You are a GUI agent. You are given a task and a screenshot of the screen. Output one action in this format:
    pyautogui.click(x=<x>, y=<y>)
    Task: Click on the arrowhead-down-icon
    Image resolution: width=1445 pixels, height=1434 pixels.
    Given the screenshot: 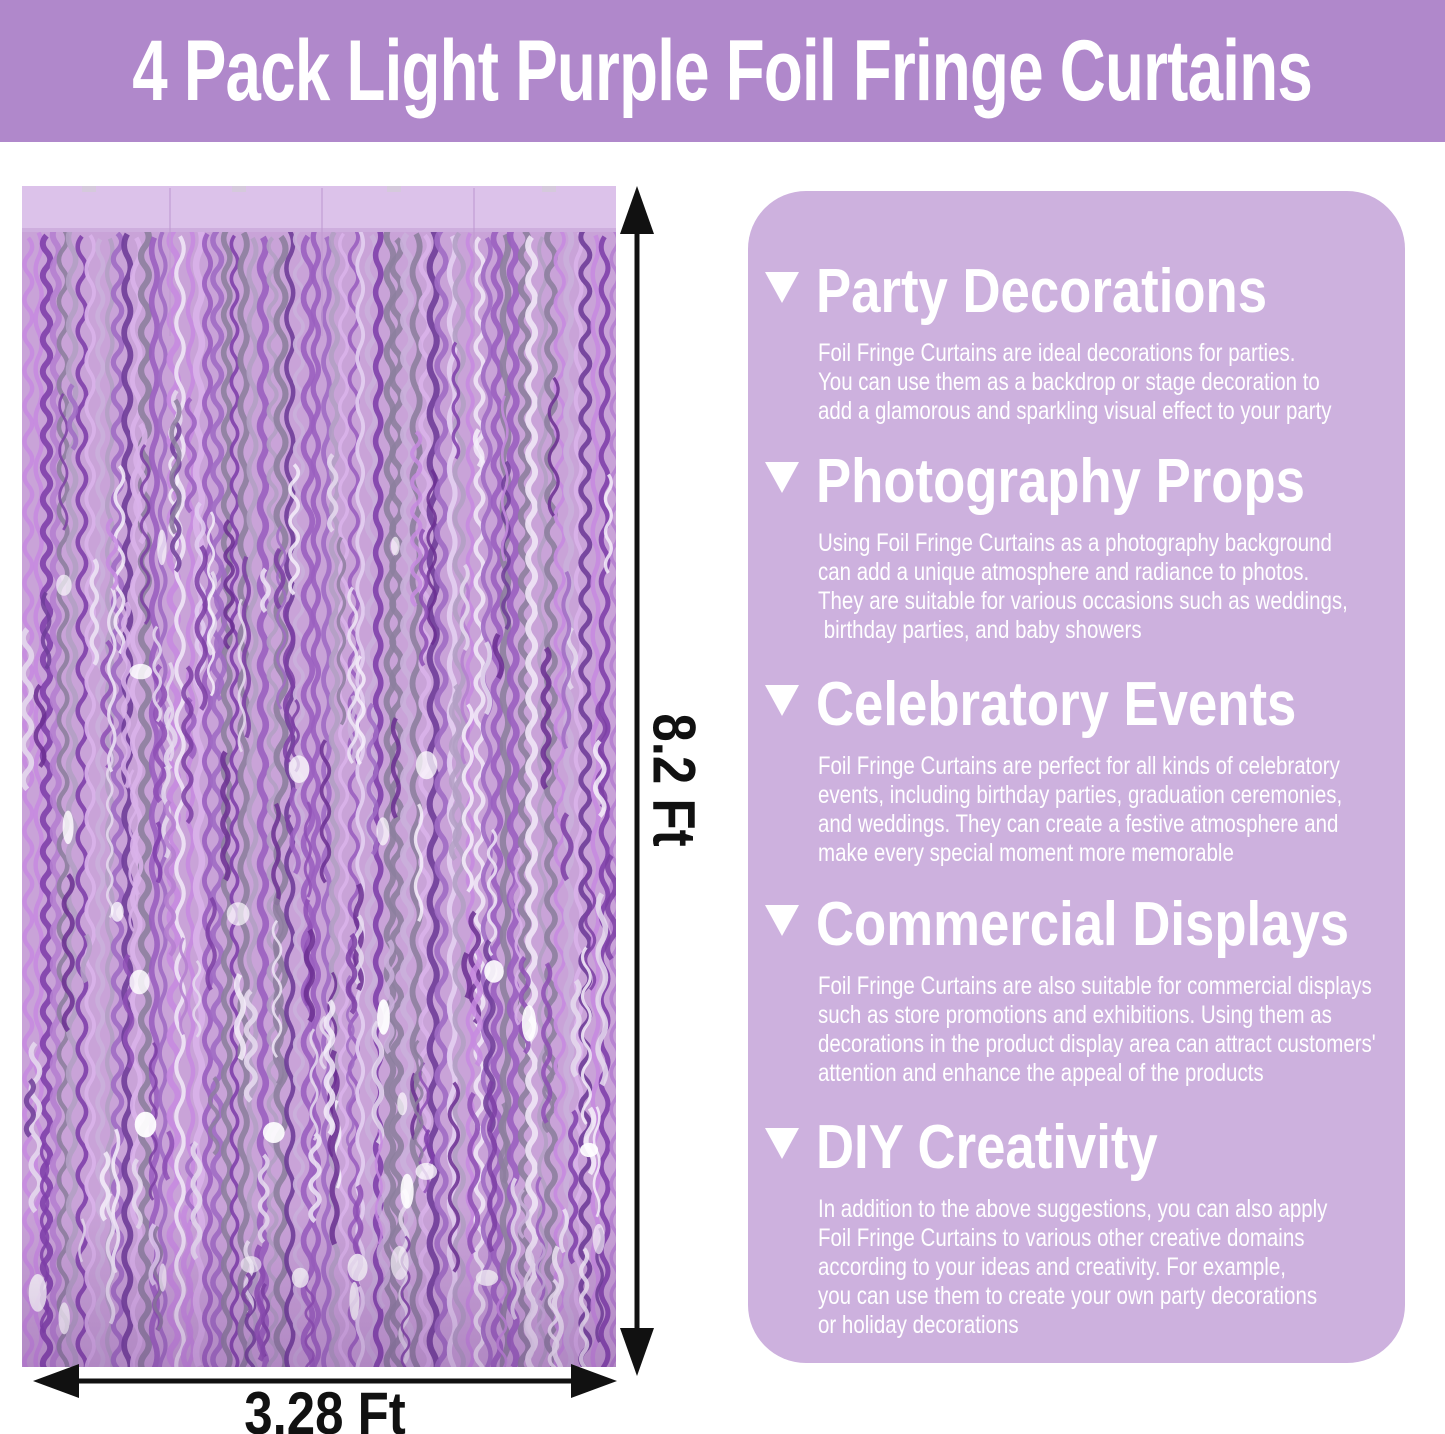 What is the action you would take?
    pyautogui.click(x=637, y=1352)
    